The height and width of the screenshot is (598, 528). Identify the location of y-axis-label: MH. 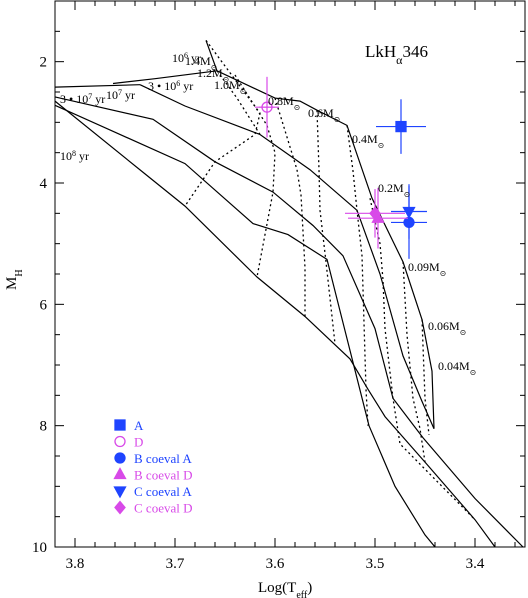
(14, 279).